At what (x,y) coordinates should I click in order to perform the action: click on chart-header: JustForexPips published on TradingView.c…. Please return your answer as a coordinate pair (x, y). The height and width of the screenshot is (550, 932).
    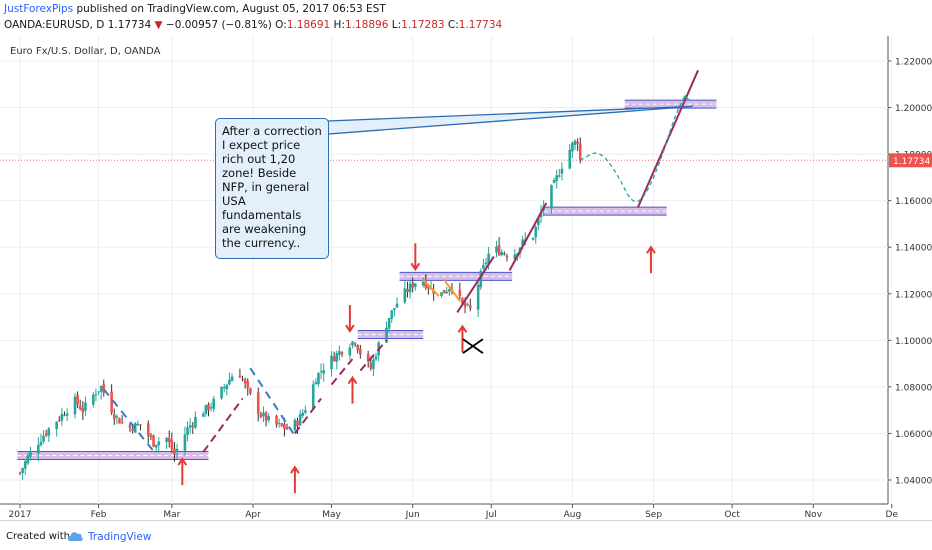
    Looking at the image, I should click on (466, 18).